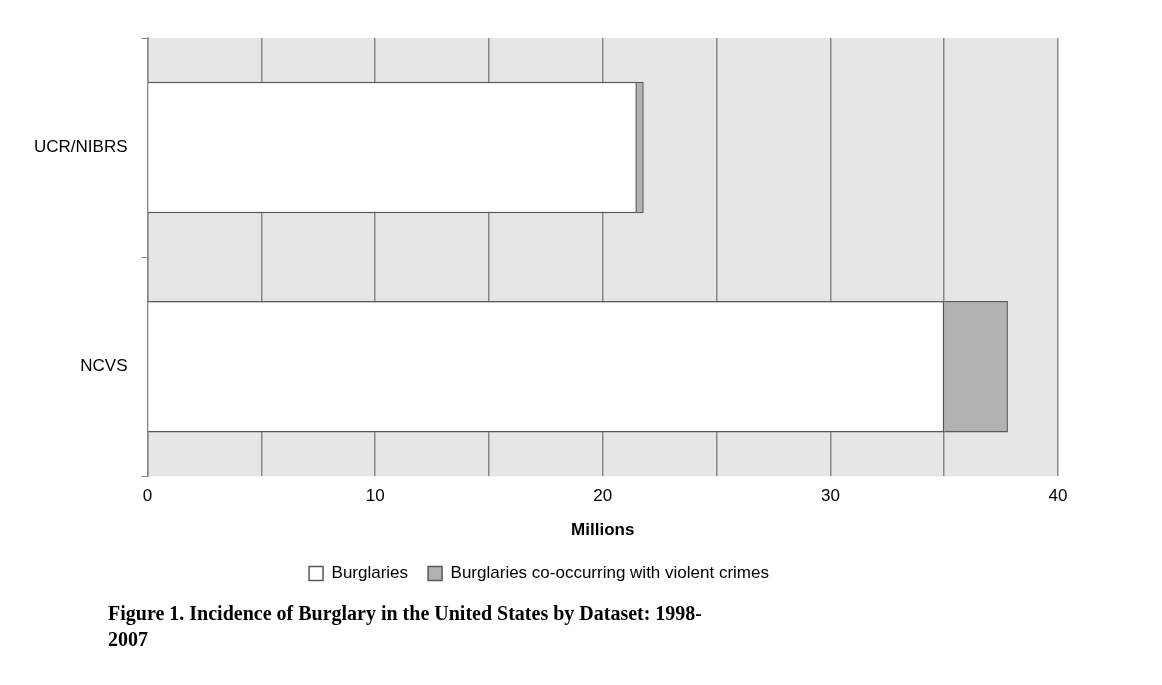 The width and height of the screenshot is (1162, 685). I want to click on y-tick-label: UCR/NIBRS, so click(80, 147).